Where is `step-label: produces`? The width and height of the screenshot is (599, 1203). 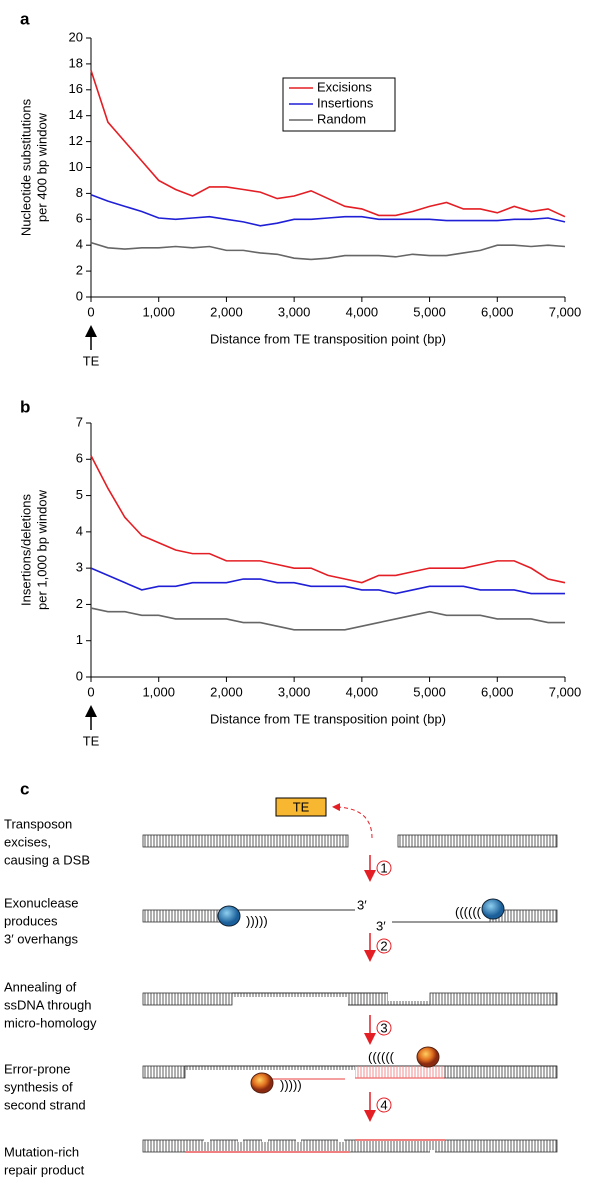 step-label: produces is located at coordinates (31, 920).